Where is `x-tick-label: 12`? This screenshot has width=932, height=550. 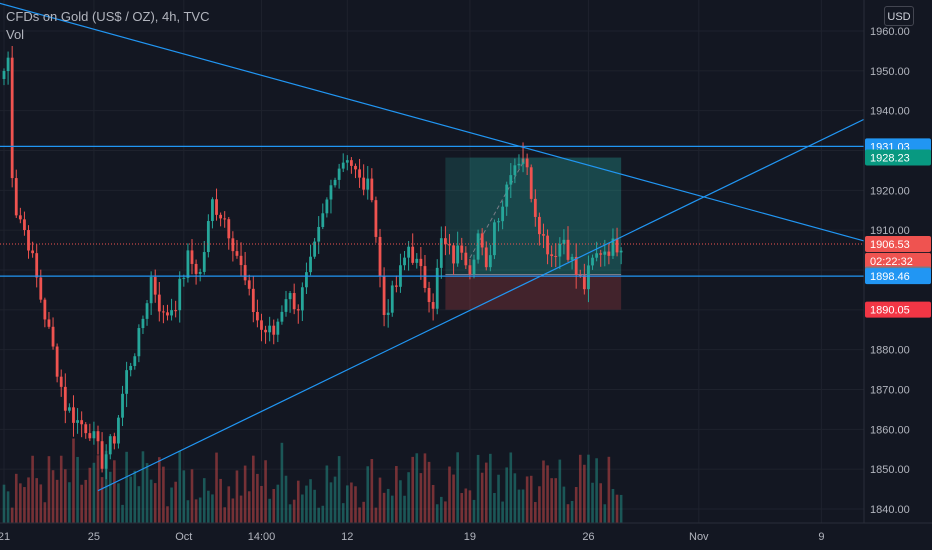
x-tick-label: 12 is located at coordinates (347, 537).